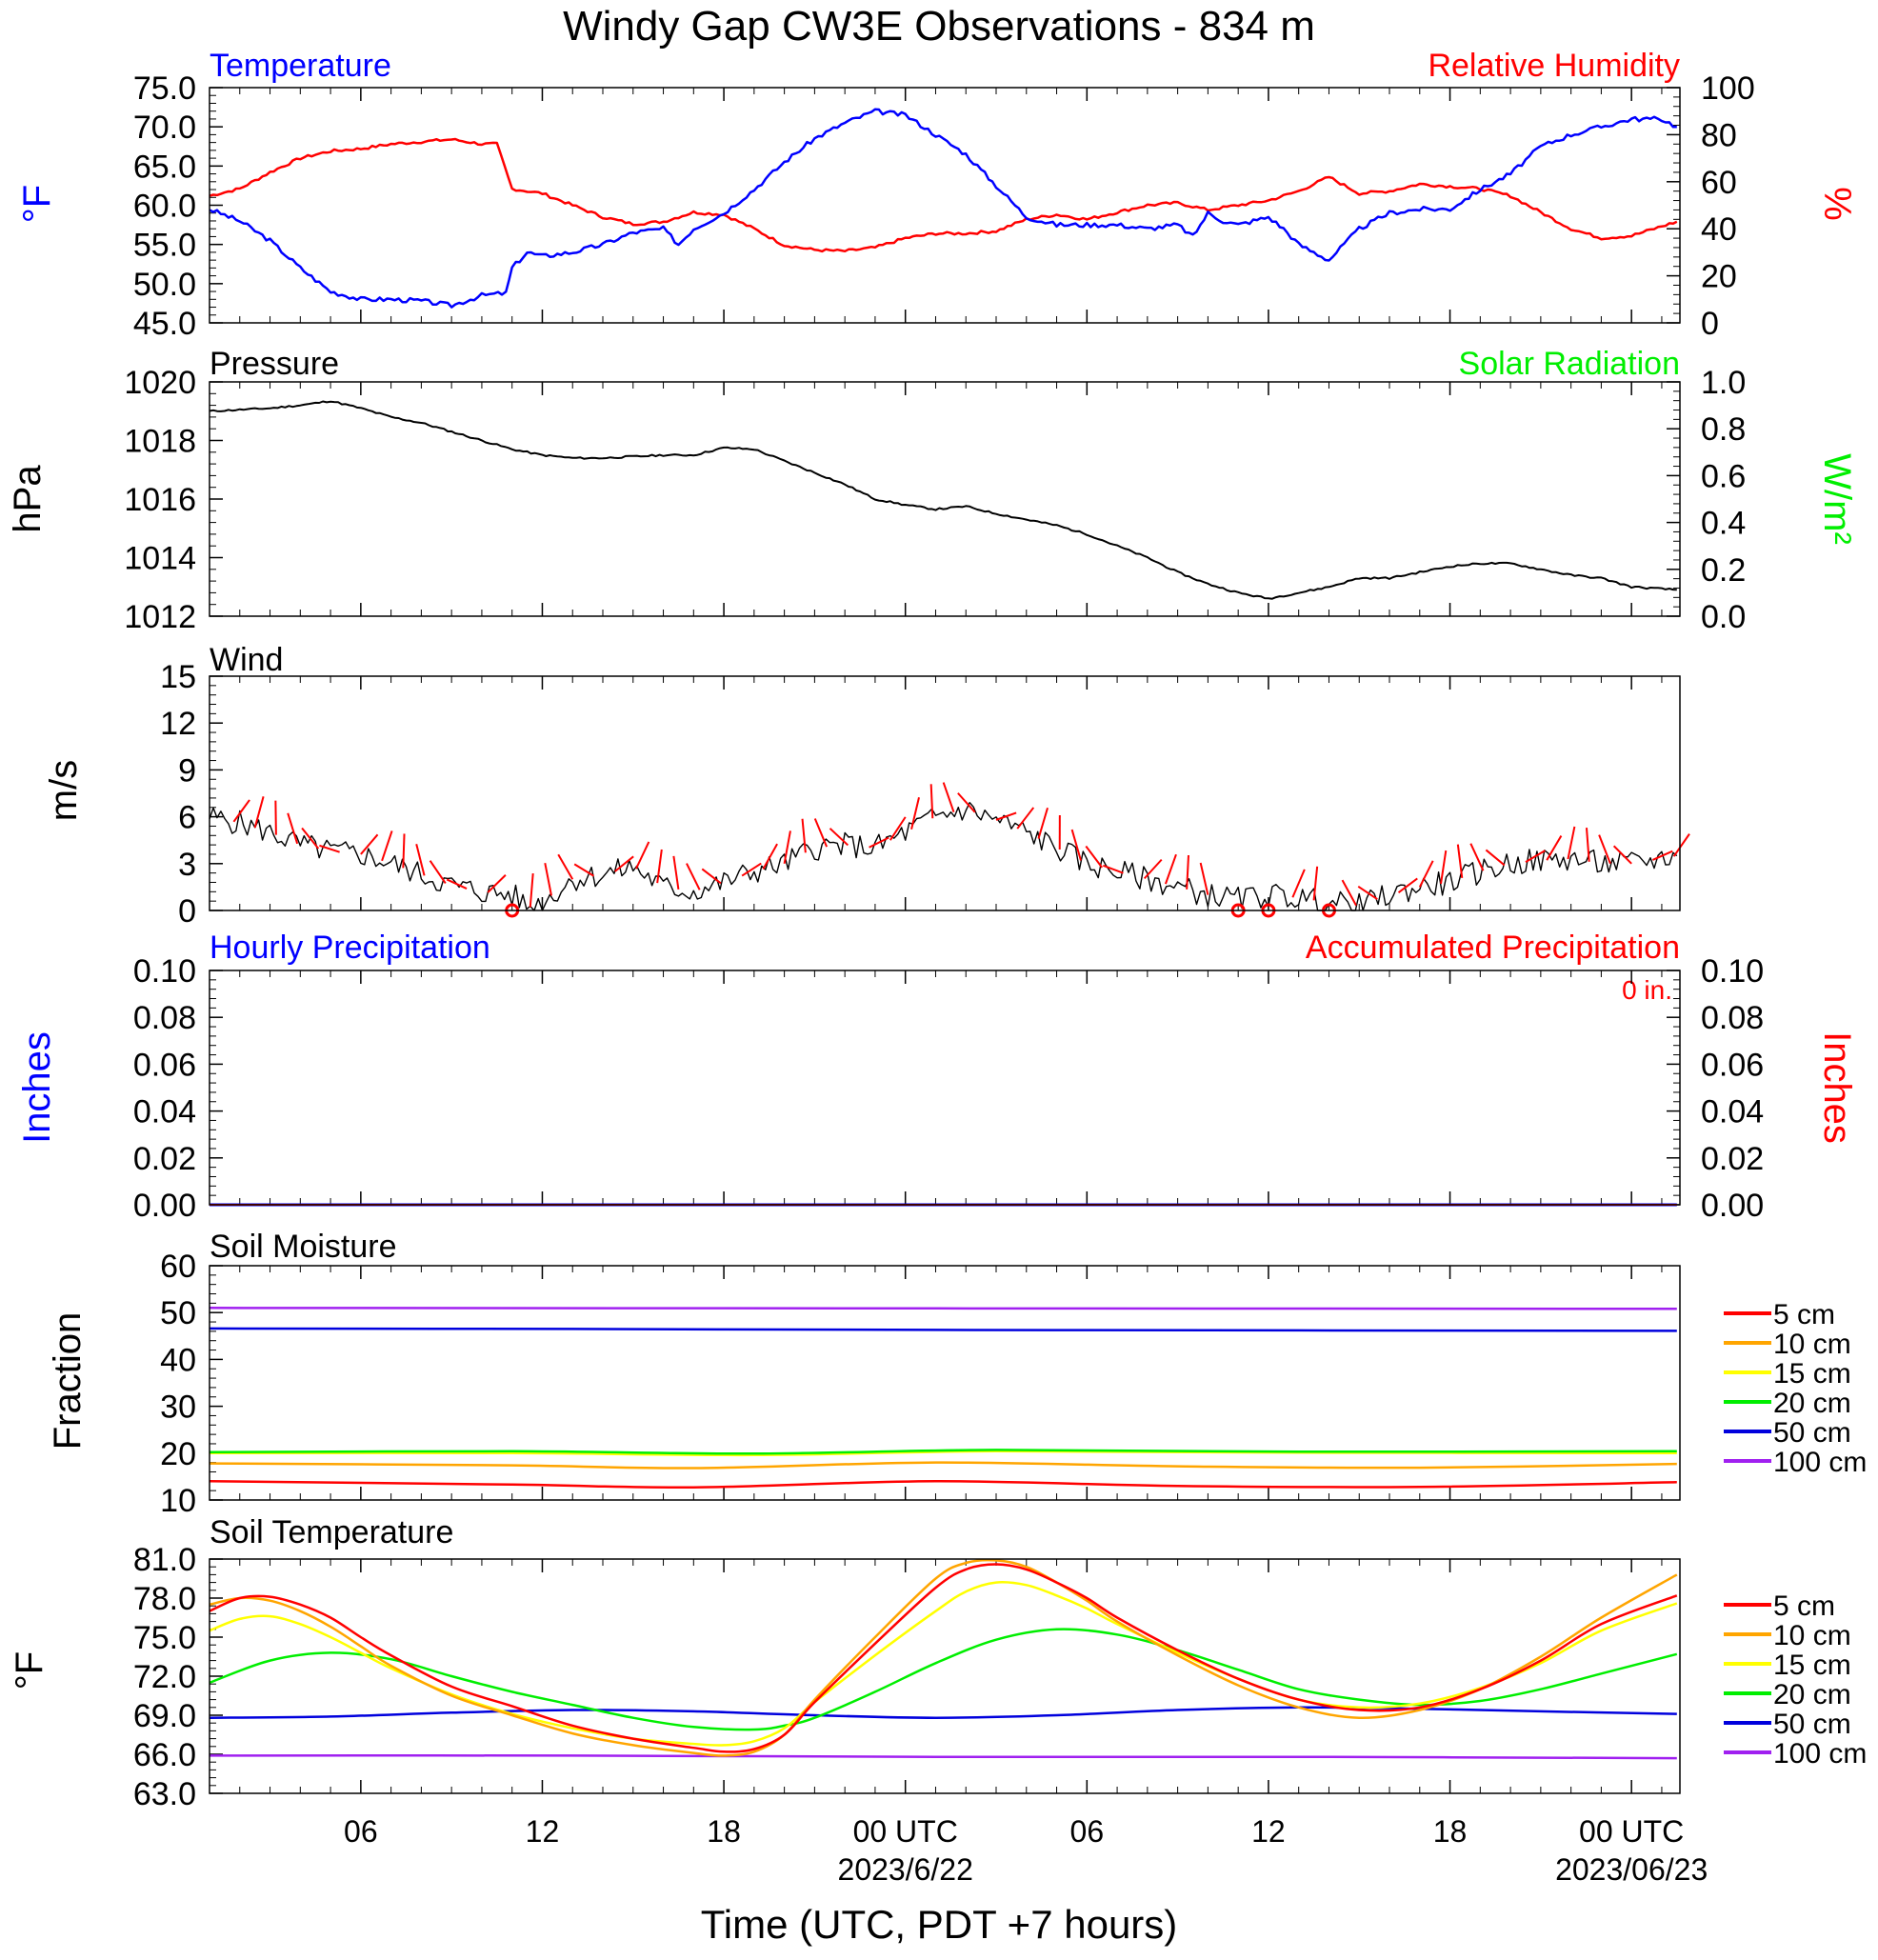 The image size is (1878, 1960). I want to click on y-tick-label: 0, so click(1710, 324).